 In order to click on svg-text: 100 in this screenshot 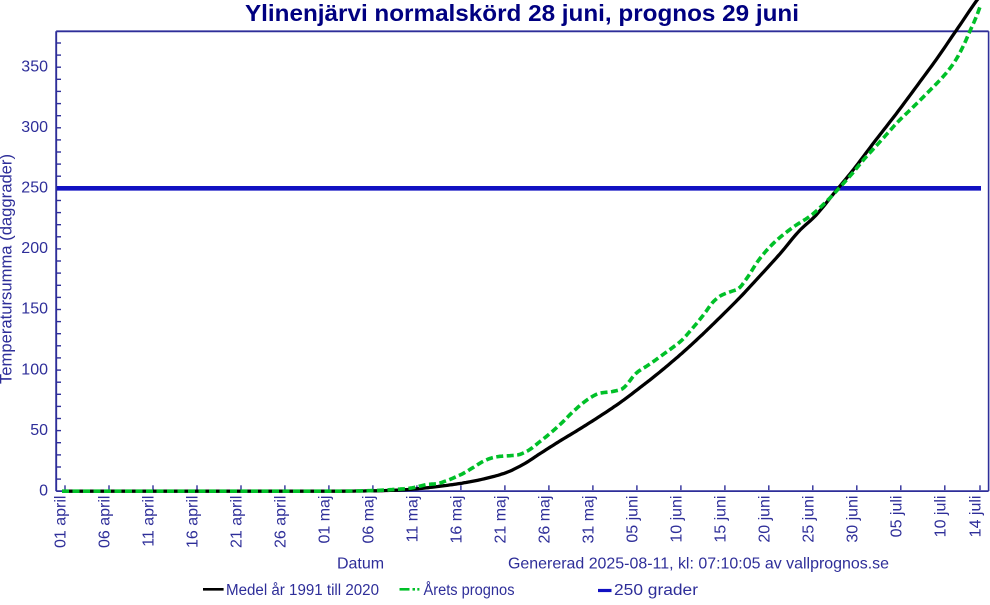, I will do `click(34, 369)`.